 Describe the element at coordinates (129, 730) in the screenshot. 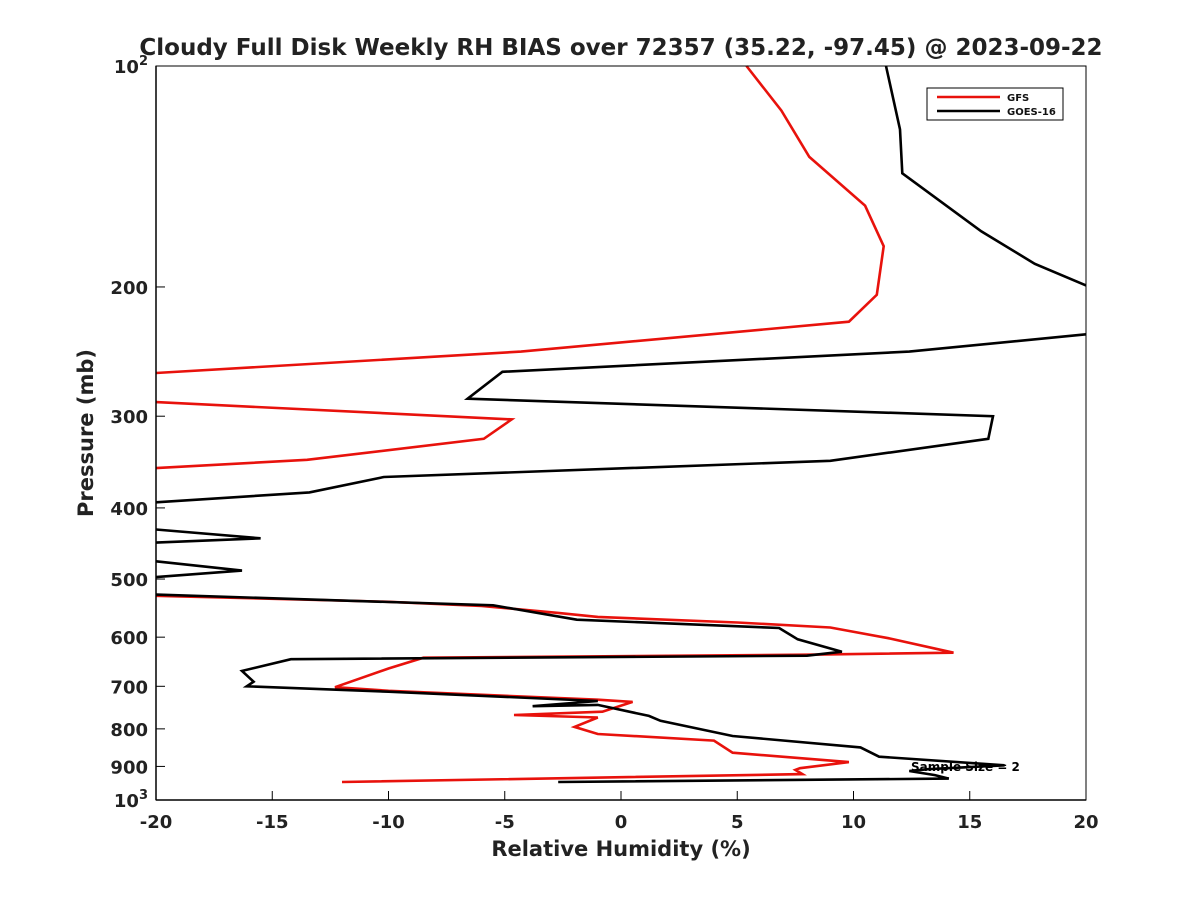

I see `y-tick-label: 800` at that location.